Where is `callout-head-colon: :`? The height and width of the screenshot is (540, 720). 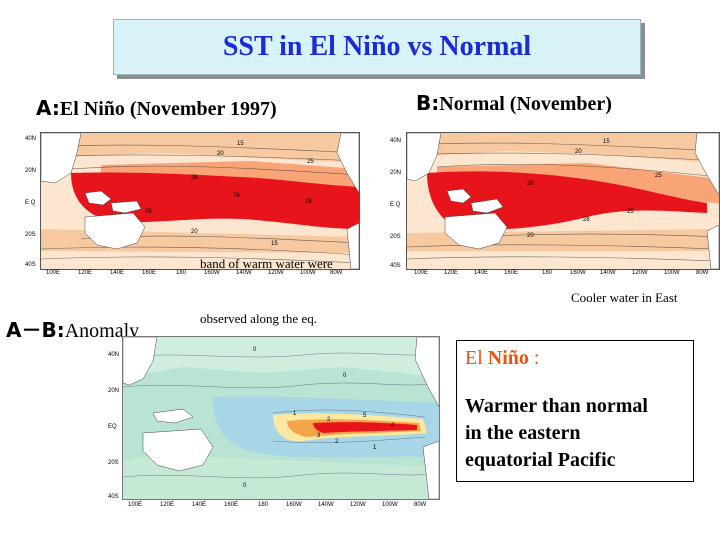
callout-head-colon: : is located at coordinates (534, 358).